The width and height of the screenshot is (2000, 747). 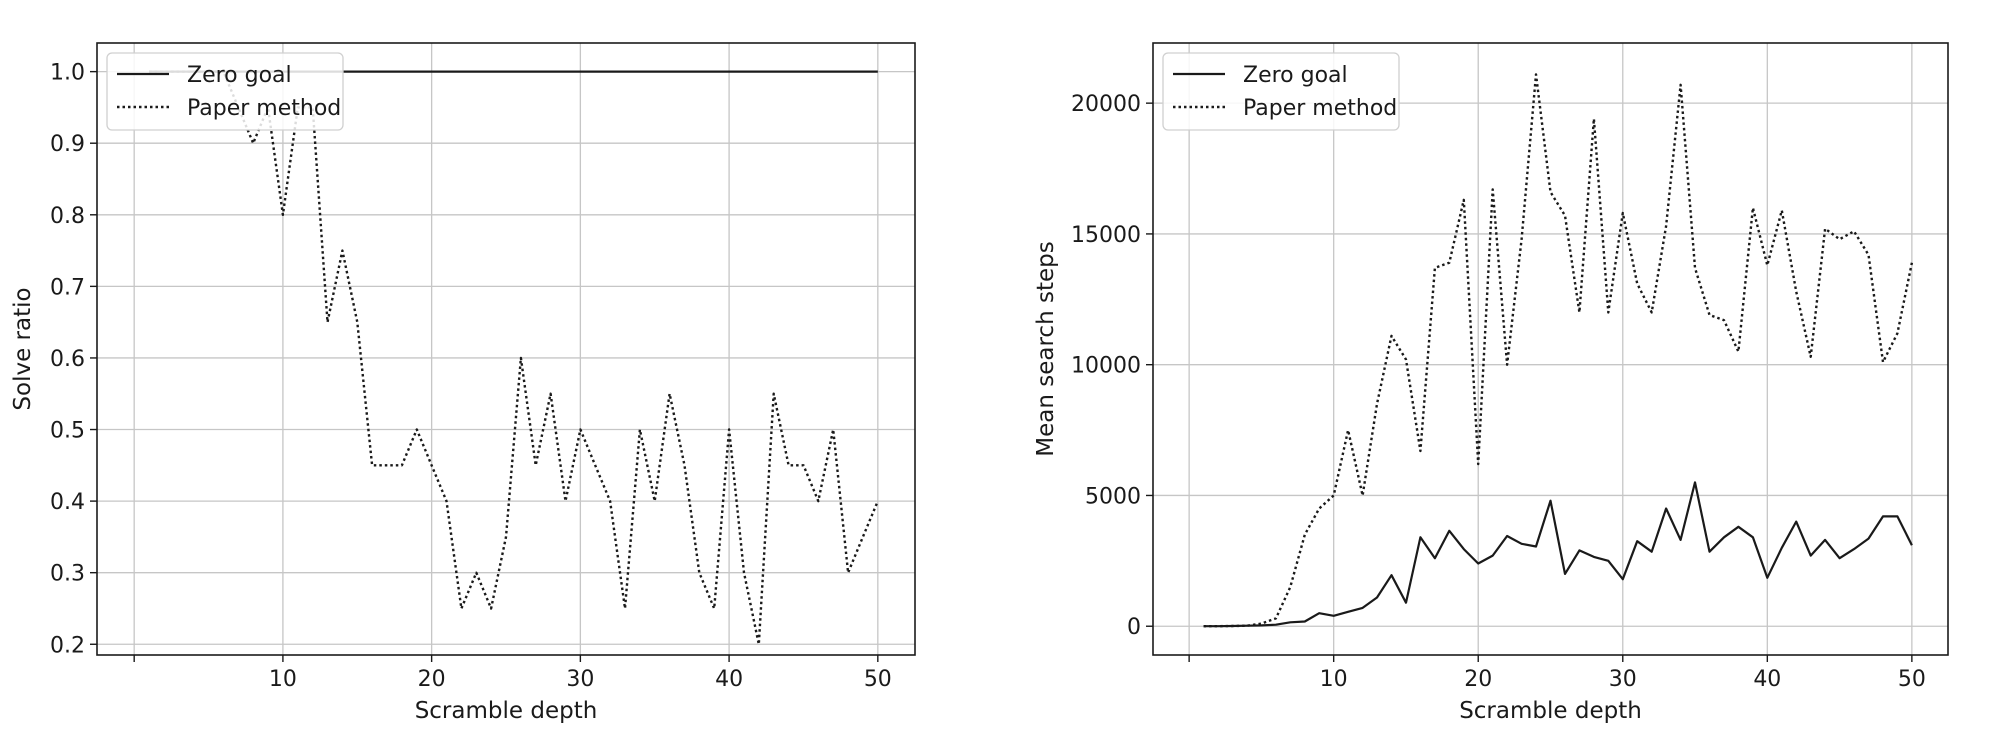 What do you see at coordinates (239, 75) in the screenshot?
I see `solve-ratio-legend-label: Zero goal` at bounding box center [239, 75].